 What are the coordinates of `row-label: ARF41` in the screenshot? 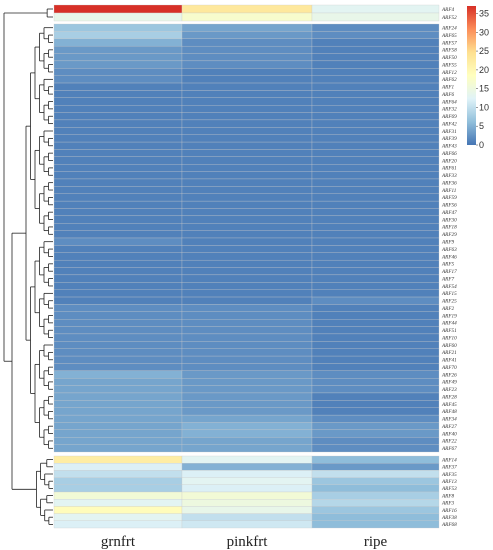 It's located at (449, 360).